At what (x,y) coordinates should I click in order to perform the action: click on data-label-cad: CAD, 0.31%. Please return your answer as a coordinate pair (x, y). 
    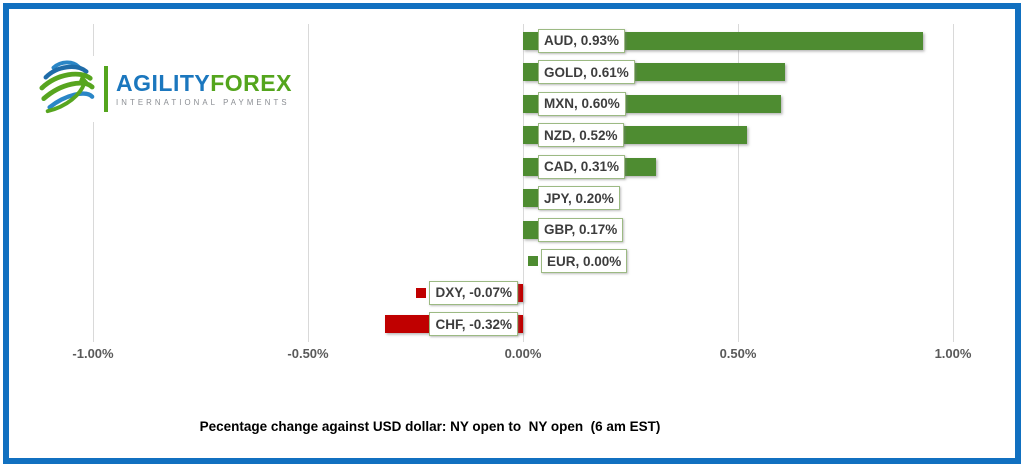
    Looking at the image, I should click on (582, 166).